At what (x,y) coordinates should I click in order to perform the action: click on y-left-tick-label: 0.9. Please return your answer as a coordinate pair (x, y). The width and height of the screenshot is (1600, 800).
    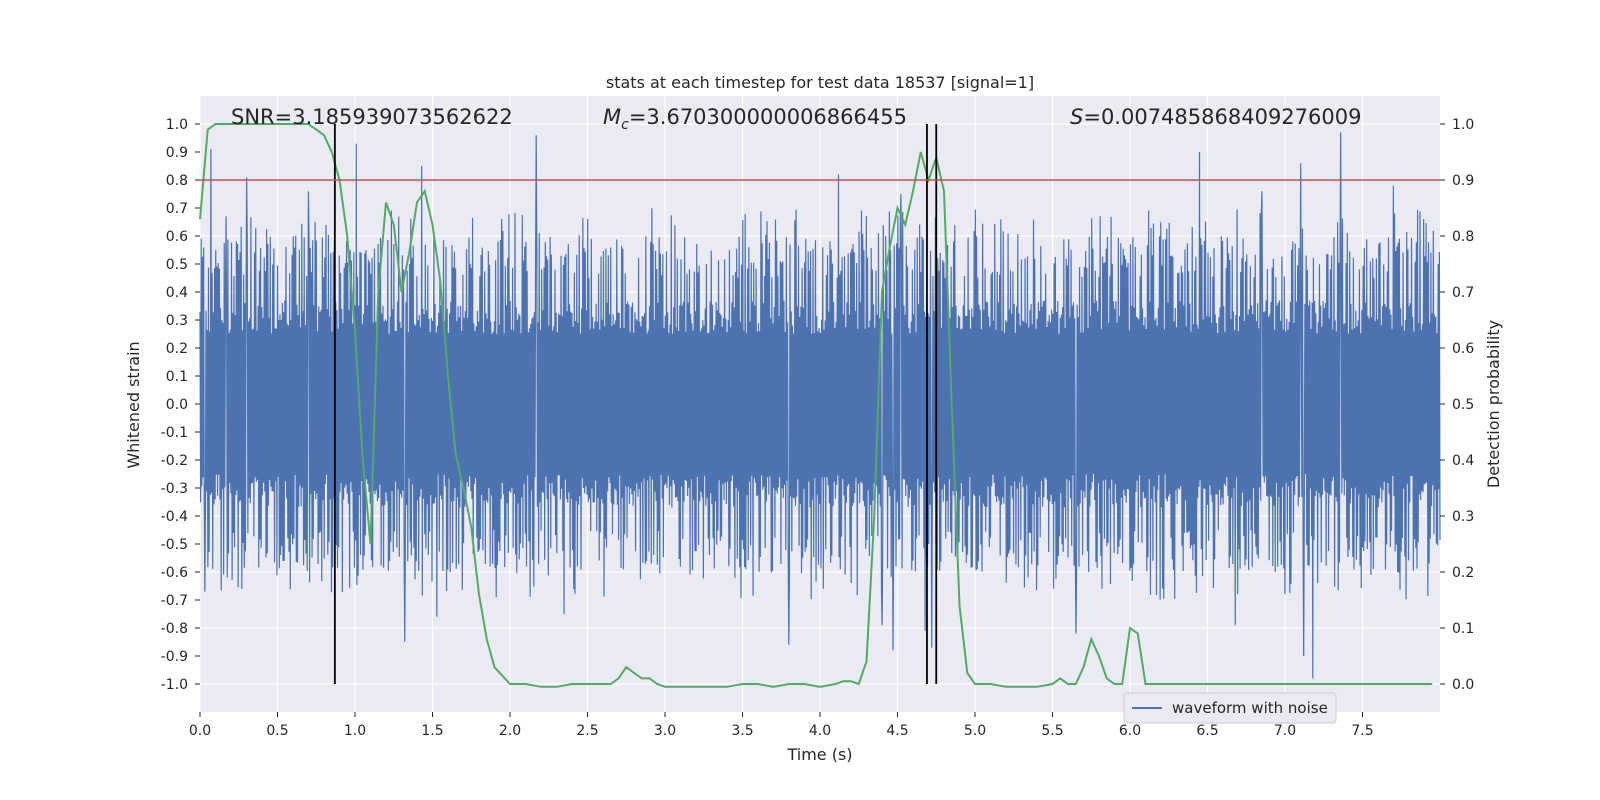
    Looking at the image, I should click on (177, 153).